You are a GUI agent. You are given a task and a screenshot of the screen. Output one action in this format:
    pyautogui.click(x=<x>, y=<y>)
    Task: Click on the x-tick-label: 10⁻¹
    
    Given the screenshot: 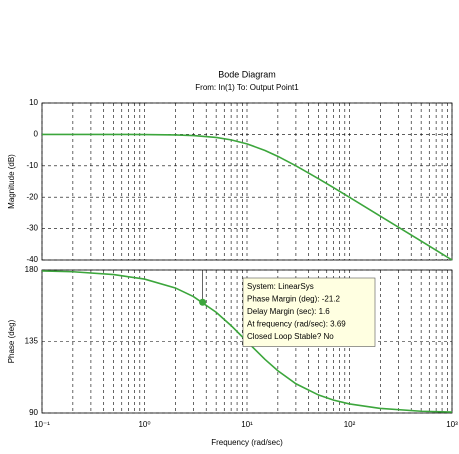 What is the action you would take?
    pyautogui.click(x=42, y=424)
    